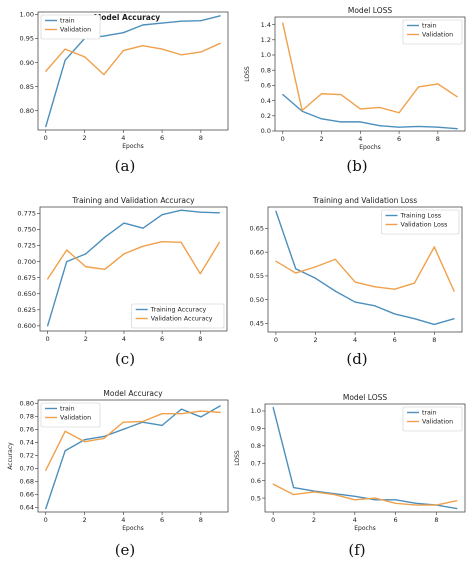 This screenshot has height=573, width=474. Describe the element at coordinates (395, 340) in the screenshot. I see `x-tick-label: 6` at that location.